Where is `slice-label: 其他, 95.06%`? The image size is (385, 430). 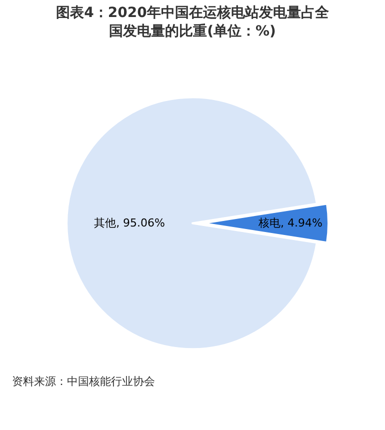
slice-label: 其他, 95.06% is located at coordinates (130, 223).